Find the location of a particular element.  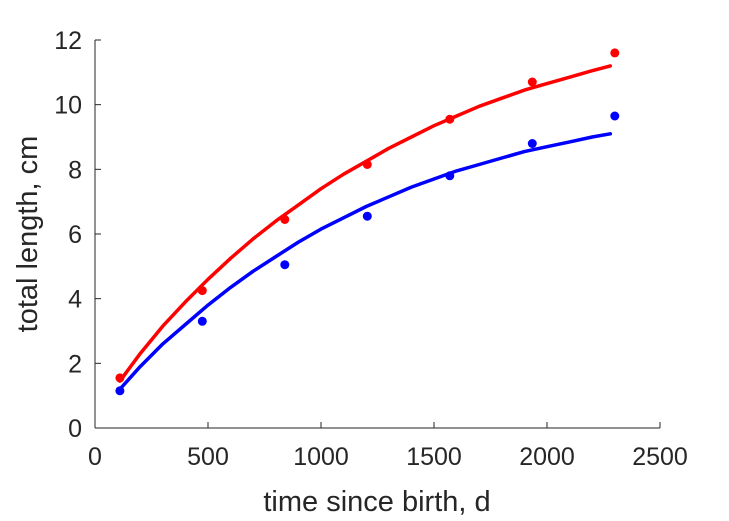

x-tick-label: 0 is located at coordinates (95, 457).